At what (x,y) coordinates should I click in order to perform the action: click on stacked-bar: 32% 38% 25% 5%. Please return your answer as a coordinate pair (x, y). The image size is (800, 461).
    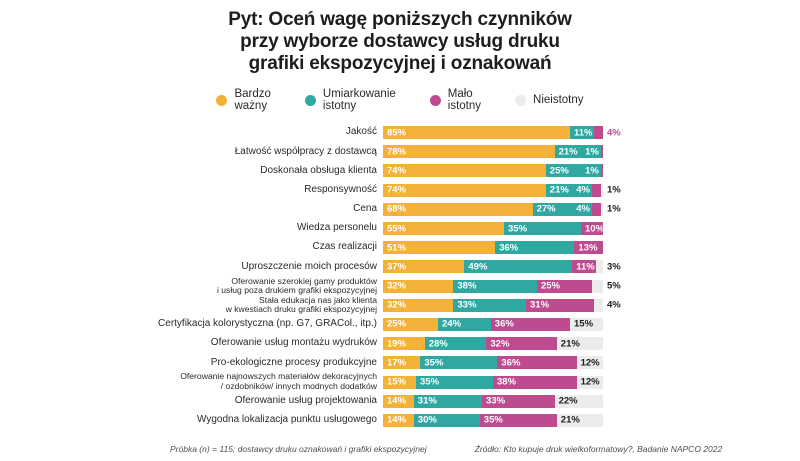
    Looking at the image, I should click on (502, 286).